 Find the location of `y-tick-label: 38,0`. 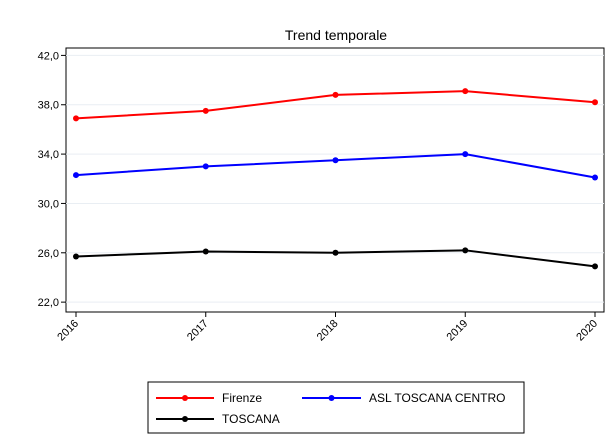

y-tick-label: 38,0 is located at coordinates (48, 106).